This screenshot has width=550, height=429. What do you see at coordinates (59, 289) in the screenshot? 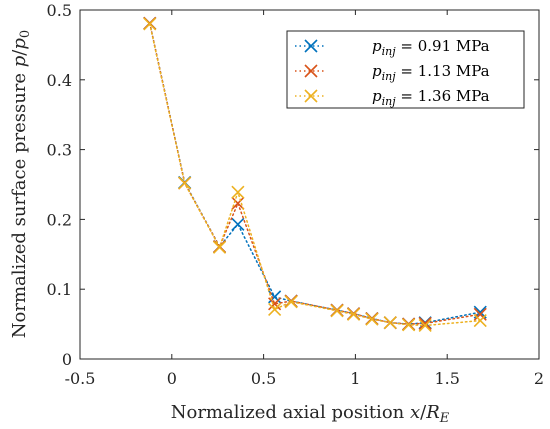
I see `y-tick-label: 0.1` at bounding box center [59, 289].